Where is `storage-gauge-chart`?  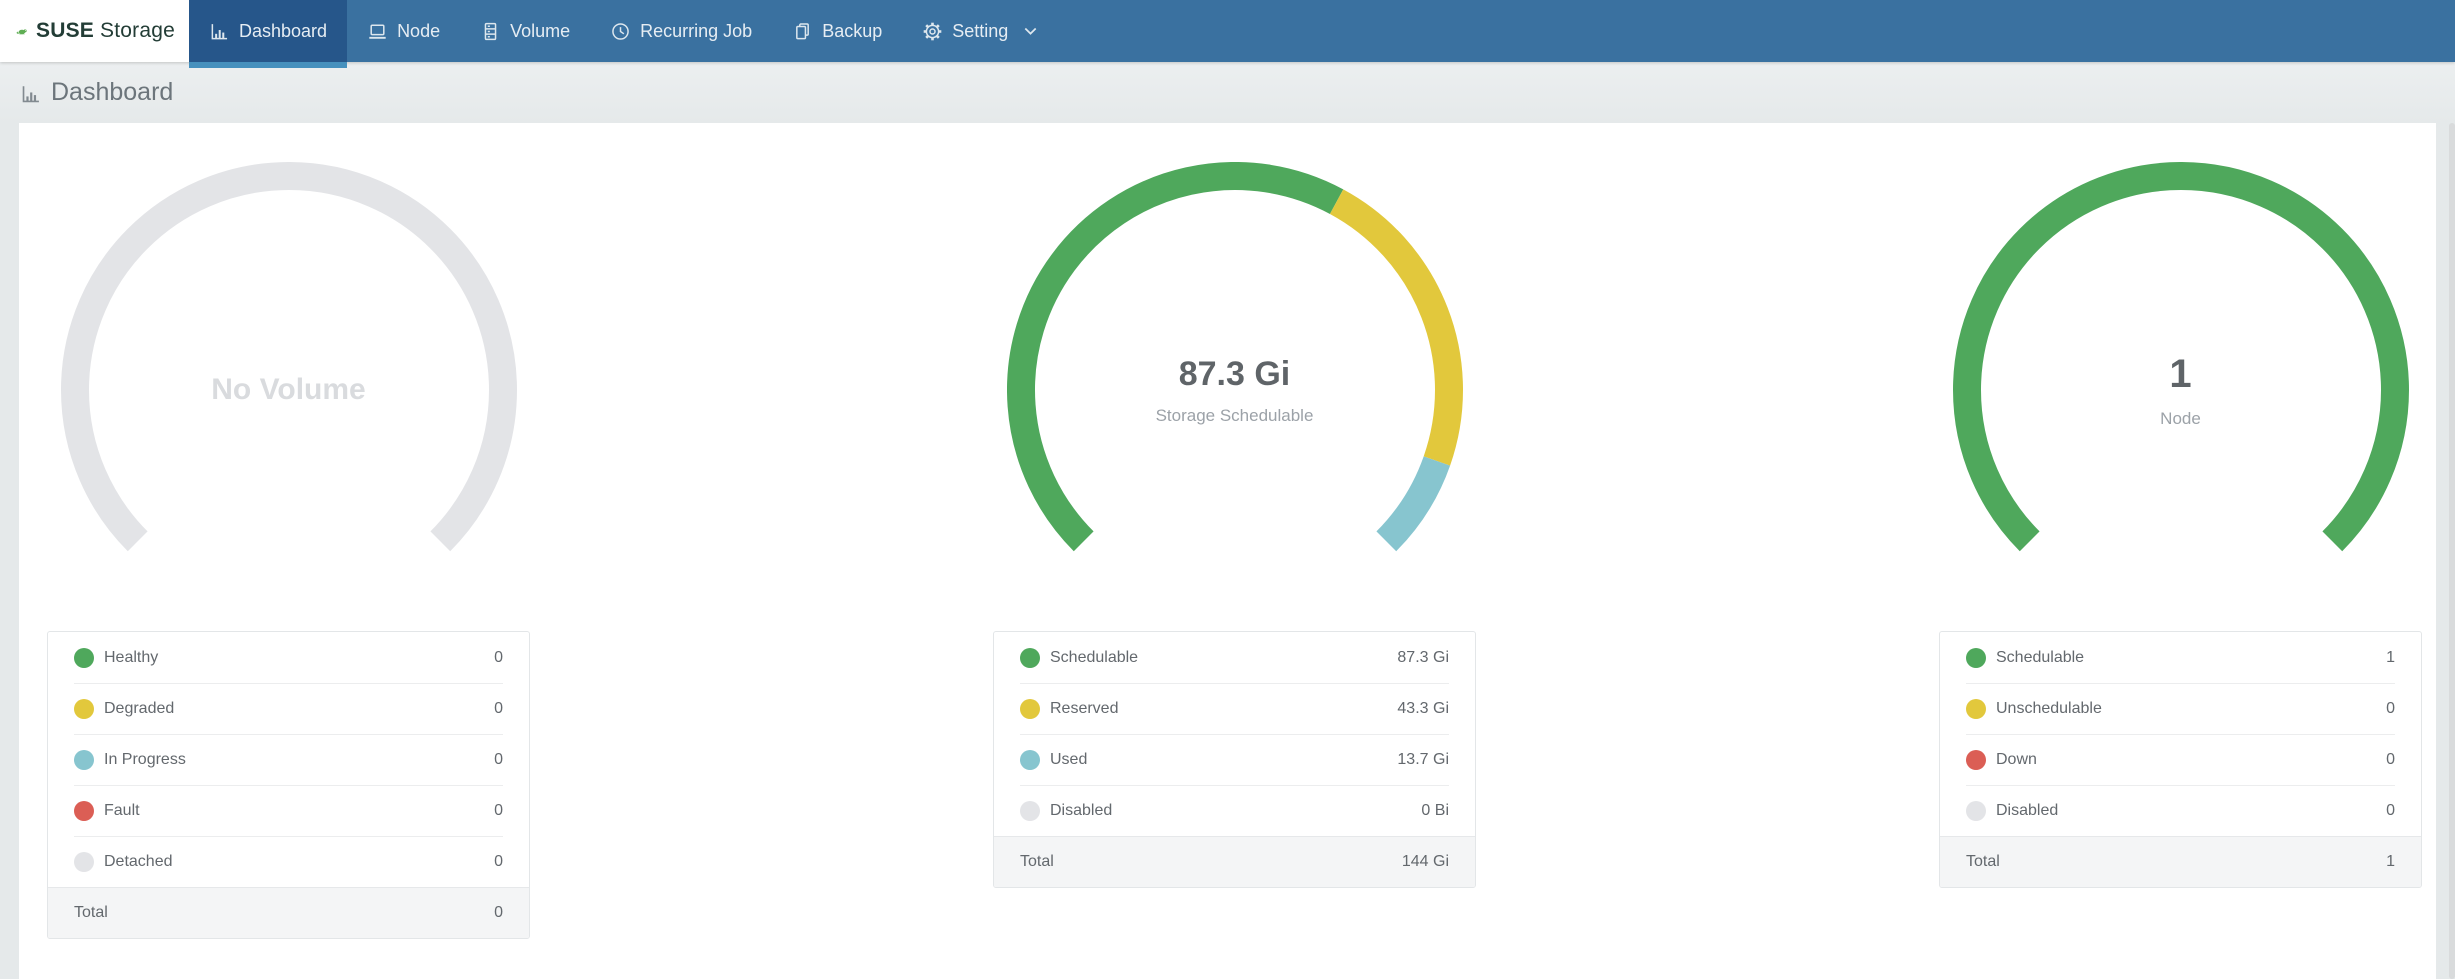
storage-gauge-chart is located at coordinates (1234, 357).